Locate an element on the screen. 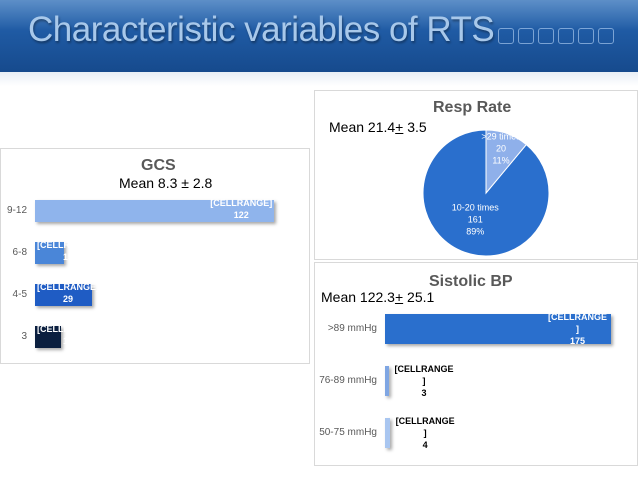  bp-mean-plusminus: + is located at coordinates (399, 297).